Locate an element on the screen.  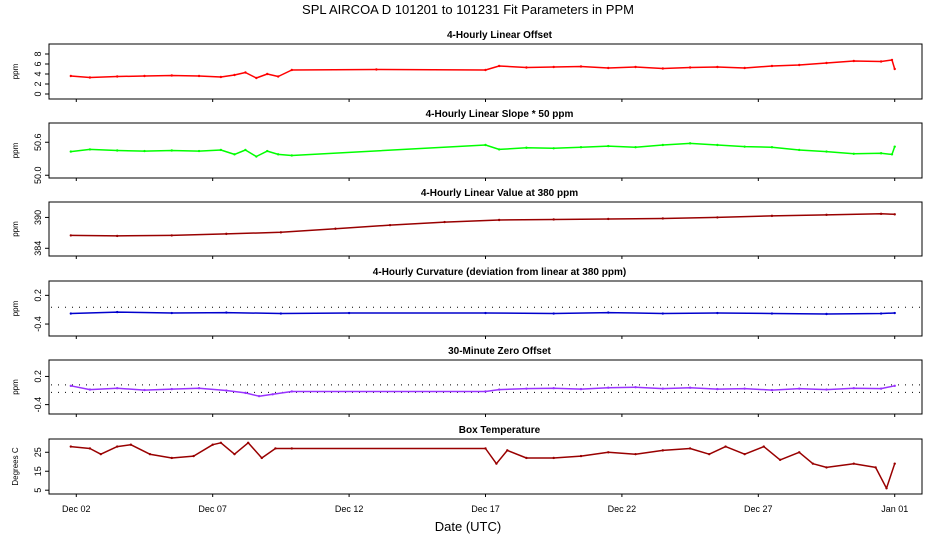
panel-6: Box Temperature Degrees C 5 15 25 is located at coordinates (467, 461).